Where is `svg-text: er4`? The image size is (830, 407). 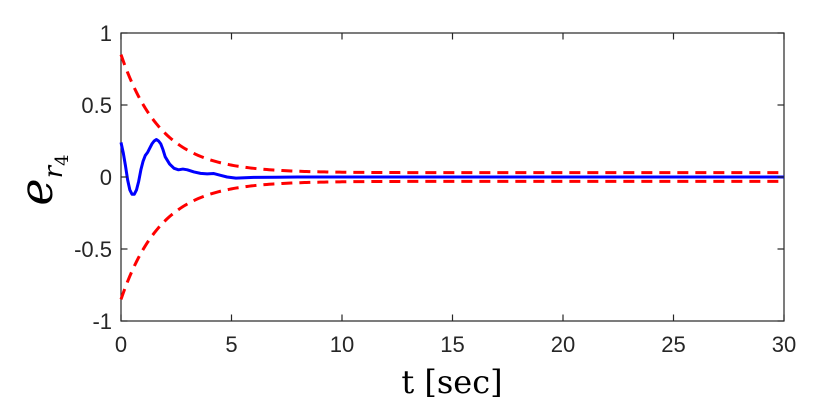 svg-text: er4 is located at coordinates (41, 179).